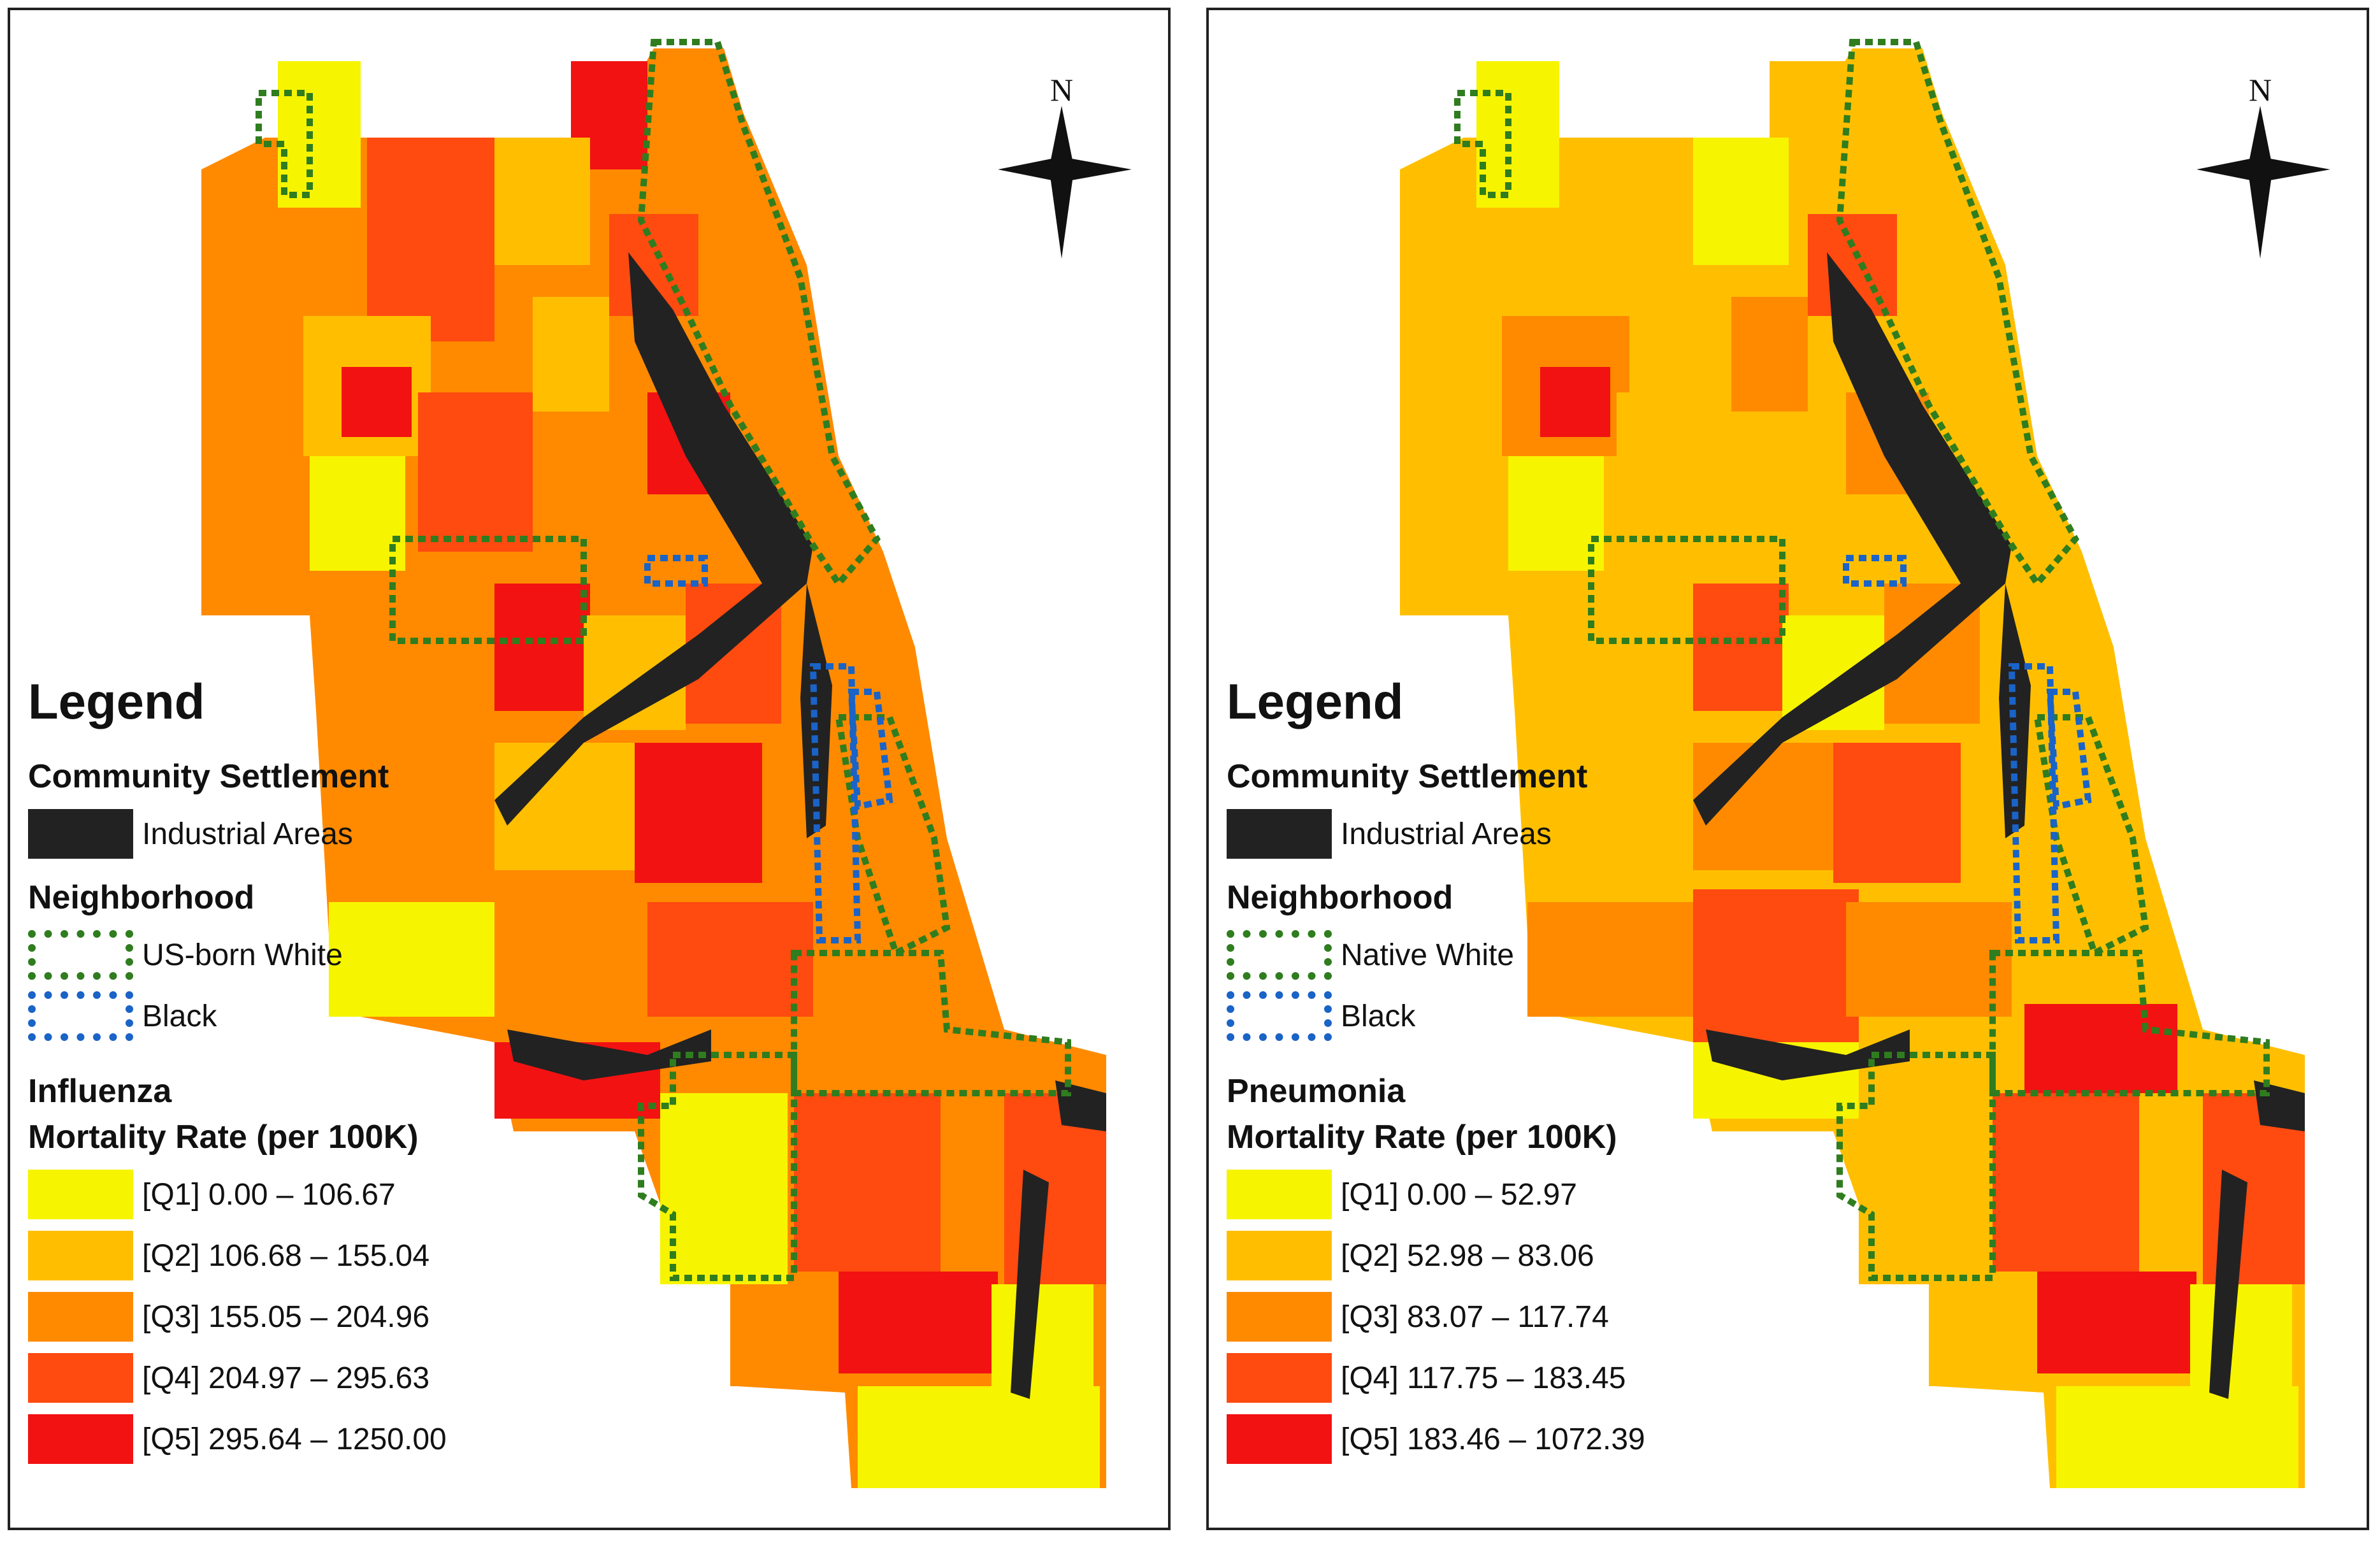 The image size is (2380, 1541). I want to click on rate-class-item: [Q1] 0.00 – 52.97, so click(1513, 1194).